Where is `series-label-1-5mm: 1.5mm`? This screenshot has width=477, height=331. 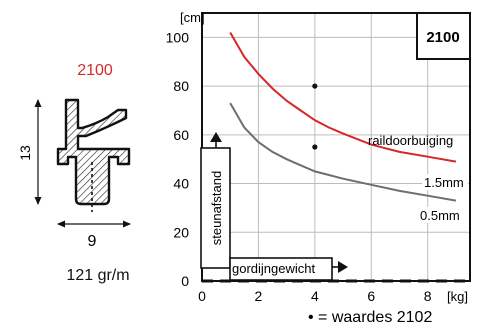
series-label-1-5mm: 1.5mm is located at coordinates (444, 182).